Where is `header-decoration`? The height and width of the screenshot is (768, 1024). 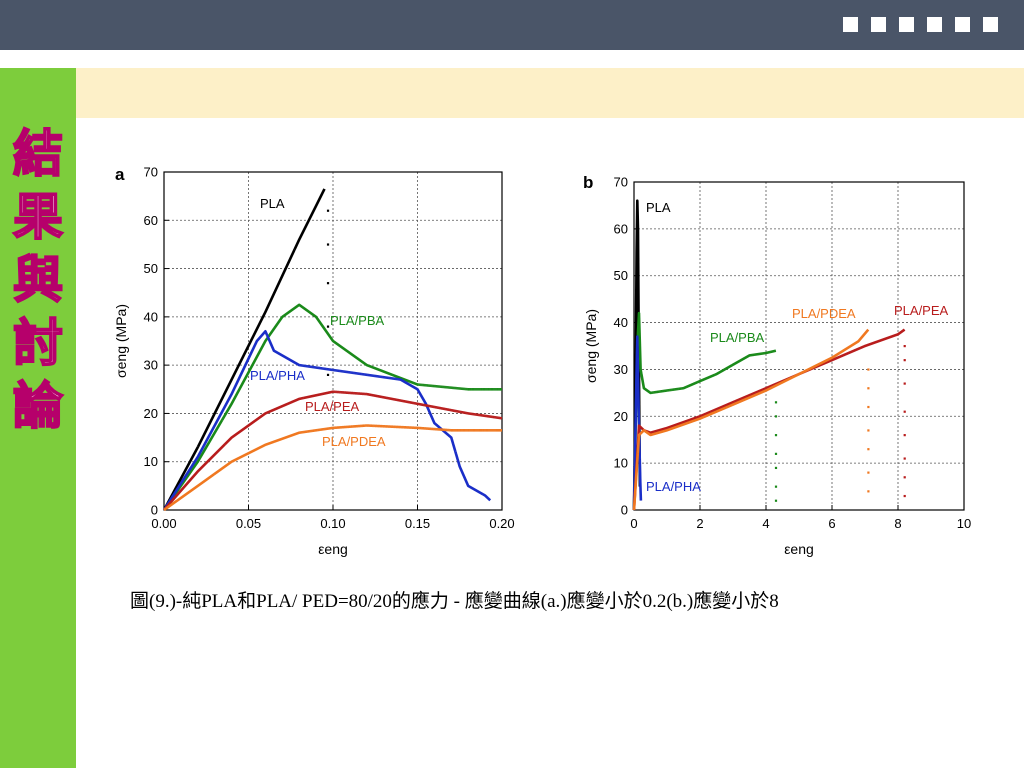 header-decoration is located at coordinates (920, 24).